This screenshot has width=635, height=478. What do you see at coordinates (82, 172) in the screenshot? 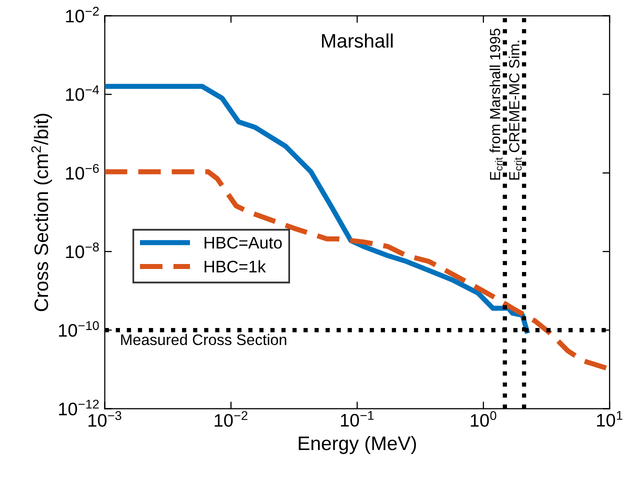
I see `y-tick-label: 10$^{−6}$` at bounding box center [82, 172].